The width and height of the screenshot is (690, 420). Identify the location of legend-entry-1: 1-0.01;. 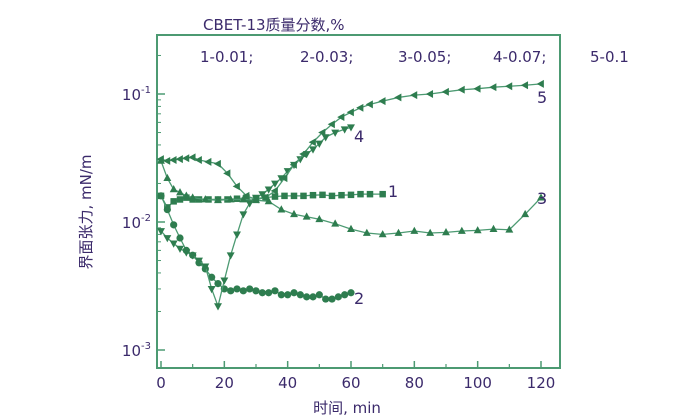
(226, 57).